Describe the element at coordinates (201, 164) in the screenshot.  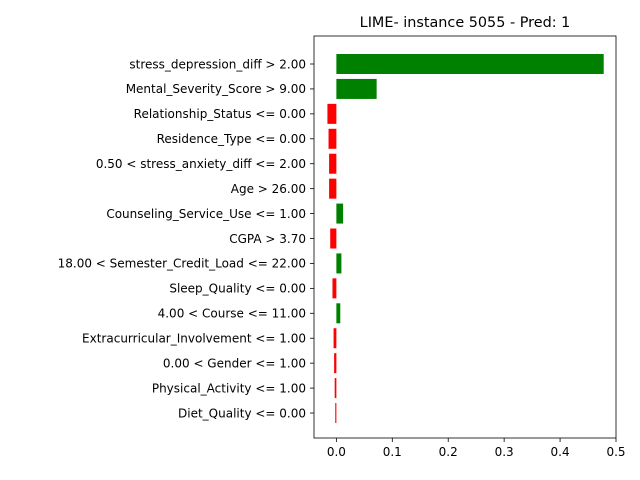
I see `y-tick-label: 0.50 < stress_anxiety_diff <= 2.00` at that location.